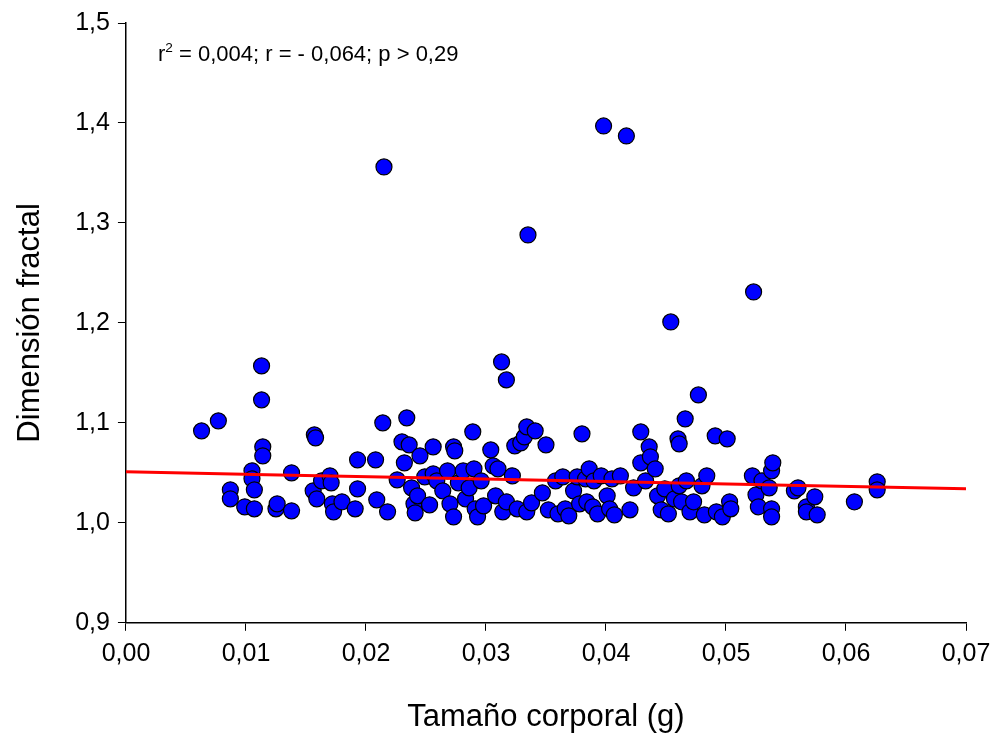 This screenshot has height=746, width=1005. I want to click on x-tick-label: 0,04, so click(606, 651).